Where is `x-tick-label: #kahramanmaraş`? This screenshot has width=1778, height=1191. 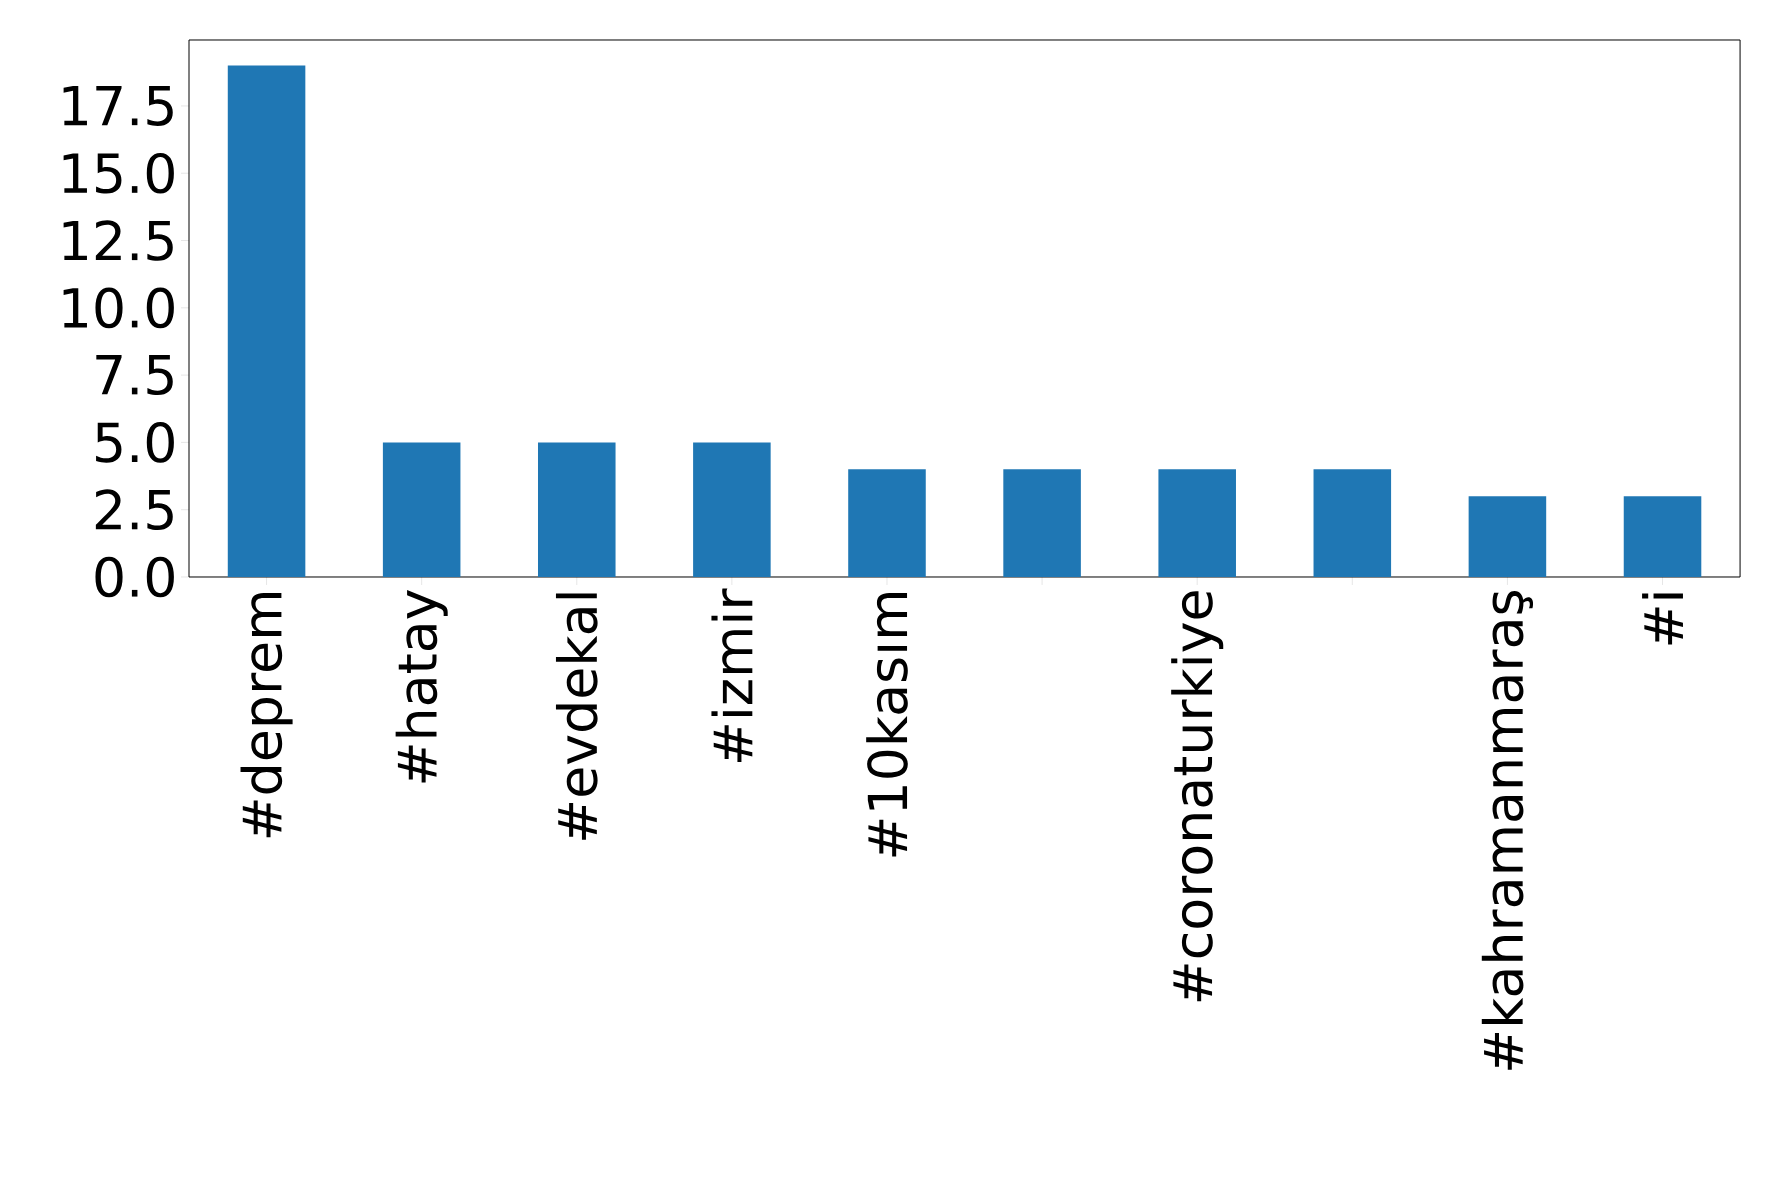 x-tick-label: #kahramanmaraş is located at coordinates (1507, 830).